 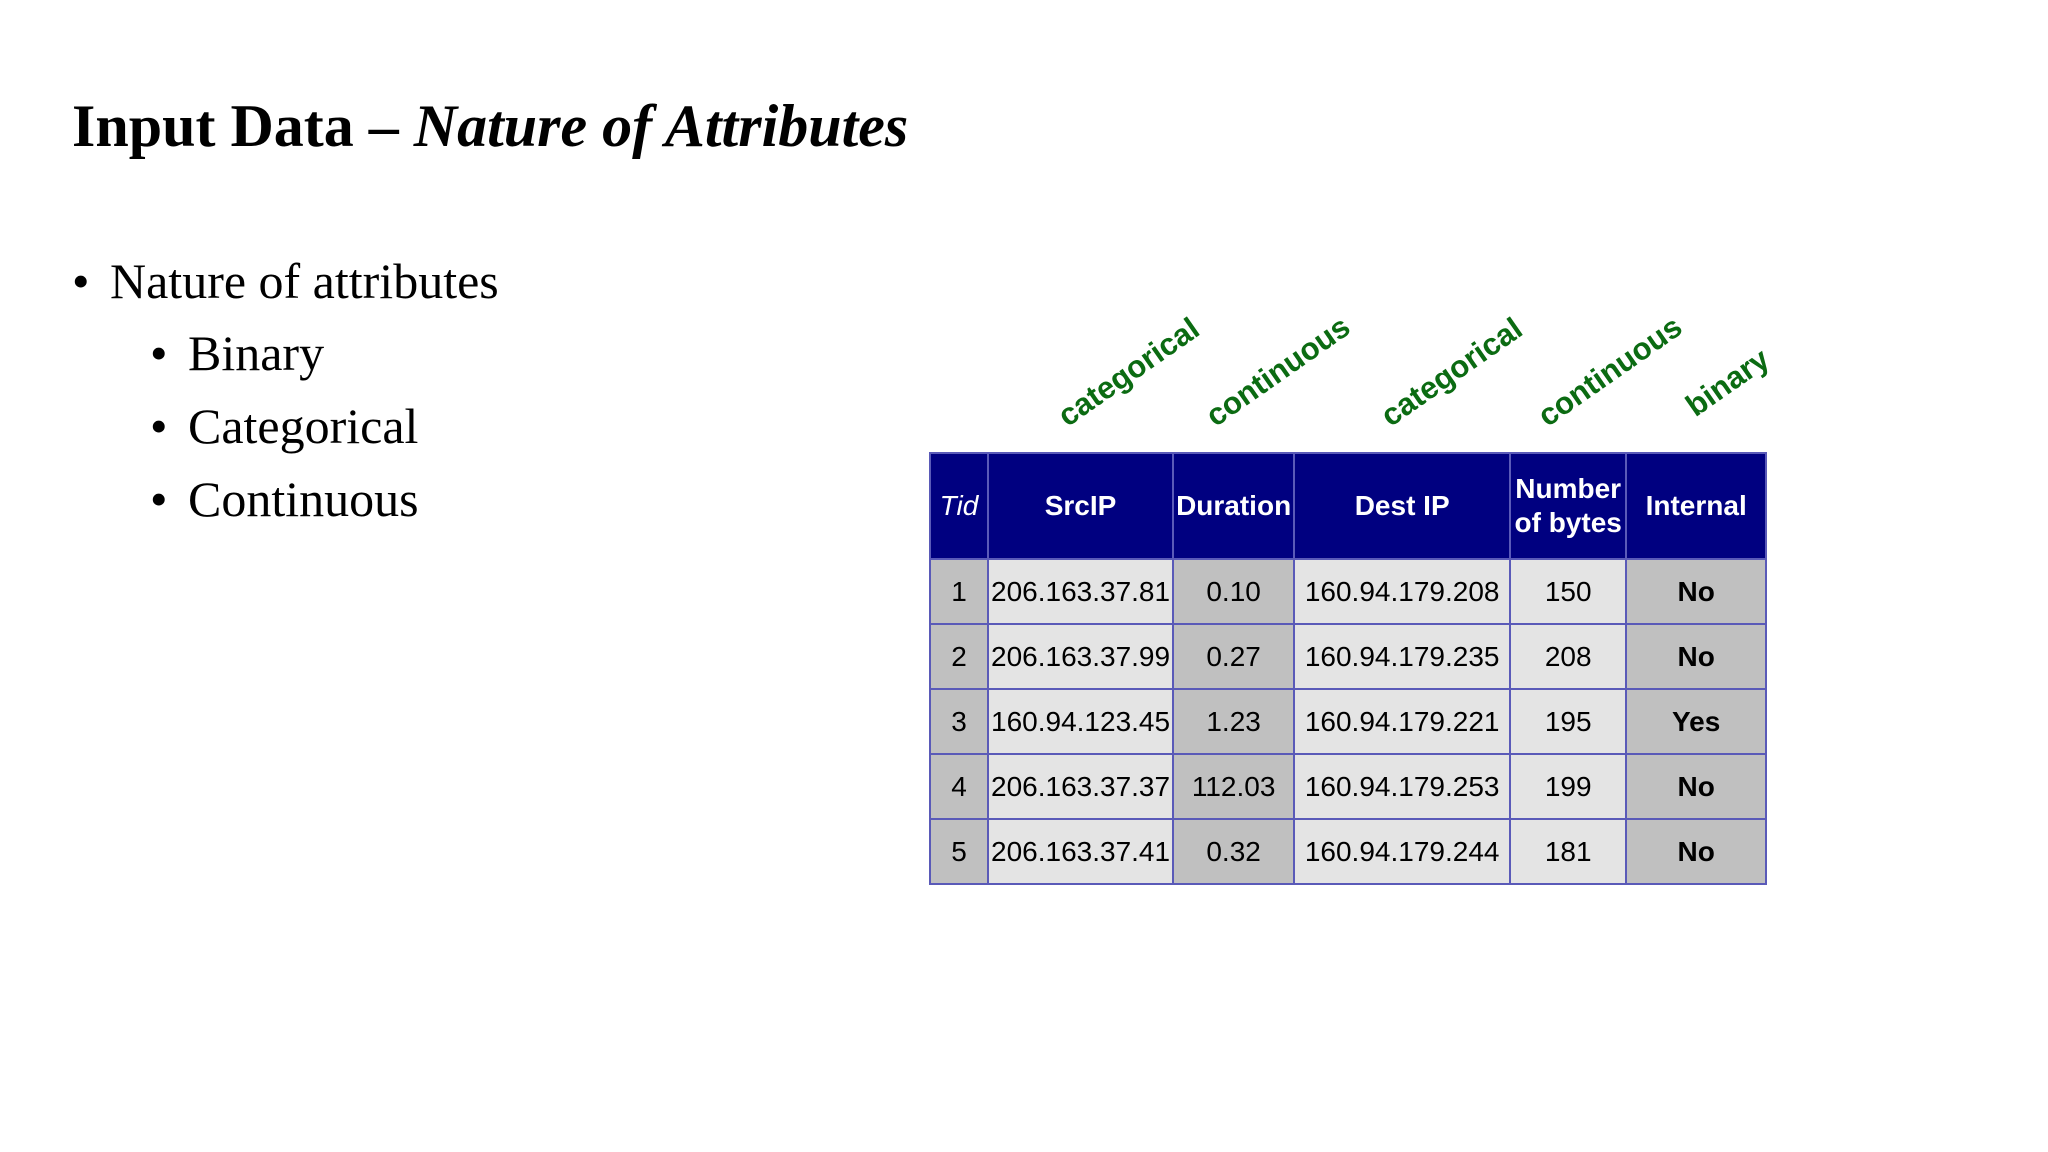 What do you see at coordinates (1568, 656) in the screenshot?
I see `cell-bytes: 208` at bounding box center [1568, 656].